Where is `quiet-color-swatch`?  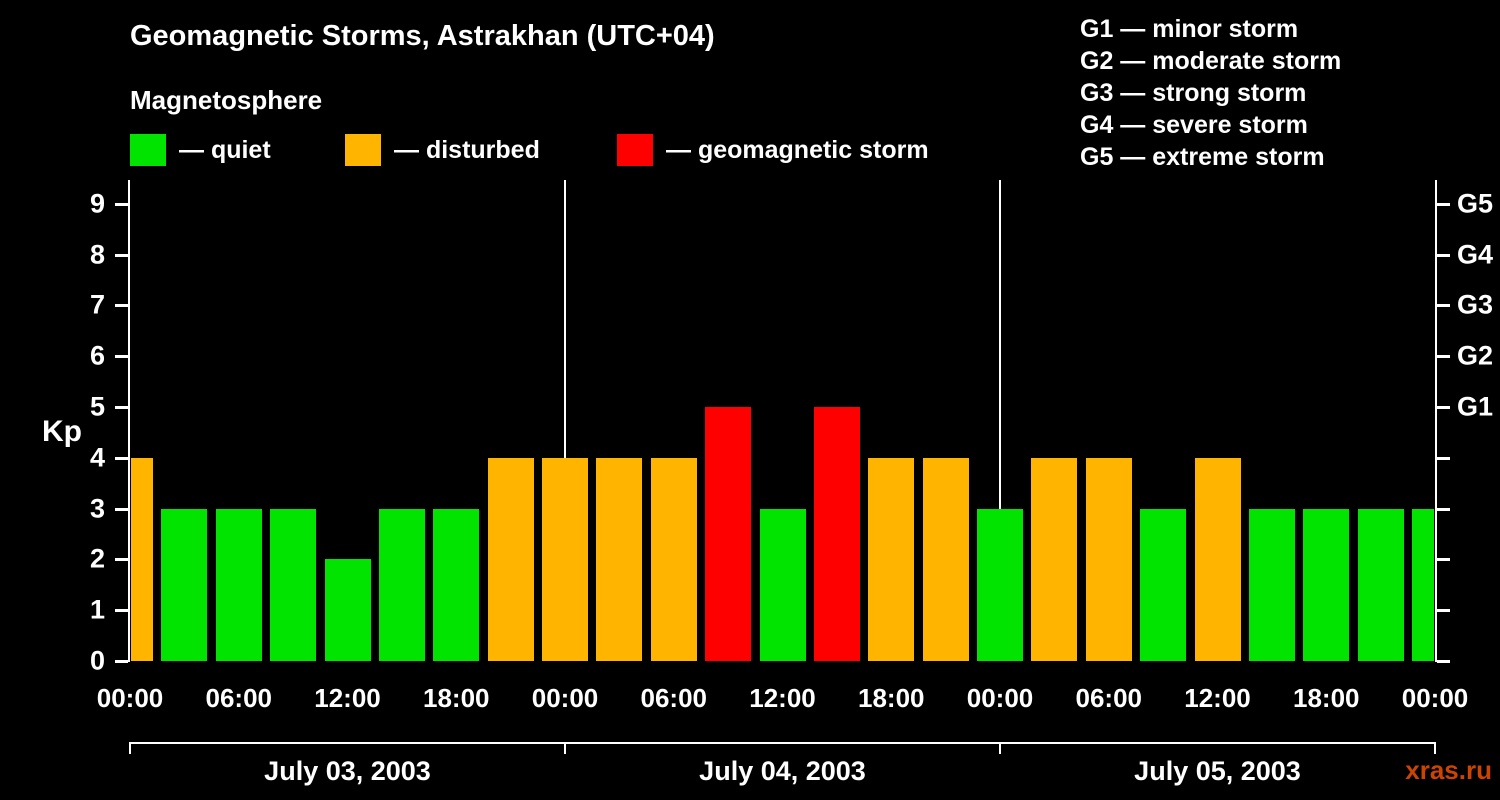
quiet-color-swatch is located at coordinates (148, 150).